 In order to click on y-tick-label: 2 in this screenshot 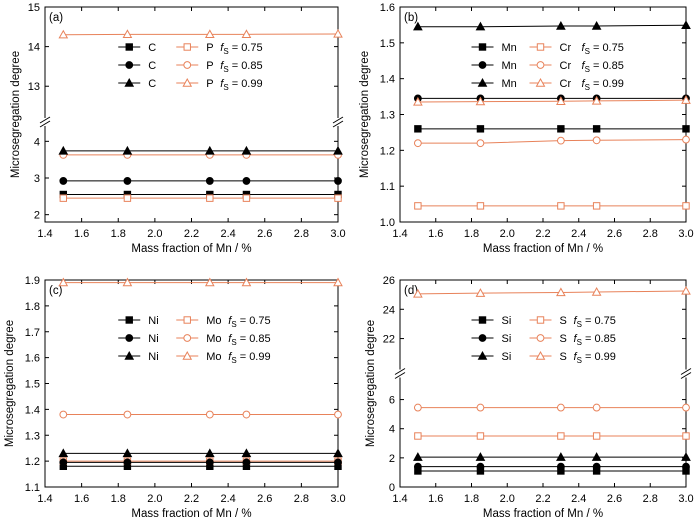, I will do `click(392, 459)`.